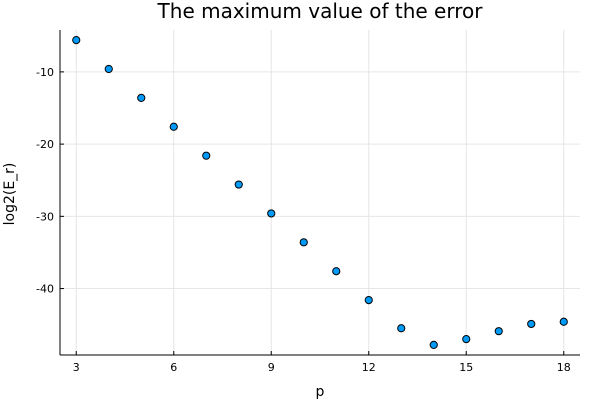 This screenshot has height=400, width=600. What do you see at coordinates (10, 194) in the screenshot?
I see `y-axis-label: log2(E_r)` at bounding box center [10, 194].